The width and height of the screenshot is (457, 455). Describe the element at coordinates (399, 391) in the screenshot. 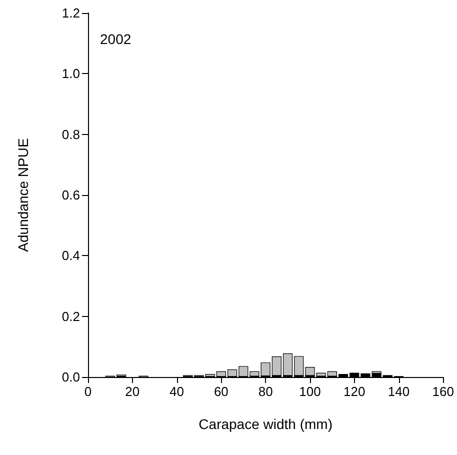

I see `x-tick-label: 140` at that location.